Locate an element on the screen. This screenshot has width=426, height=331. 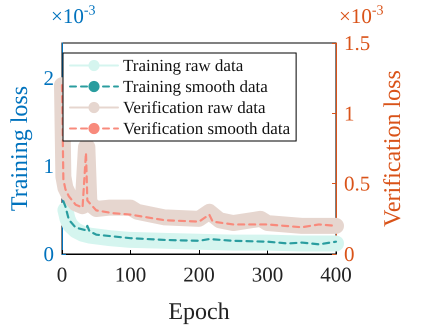
y-axis-title: Training loss is located at coordinates (20, 149).